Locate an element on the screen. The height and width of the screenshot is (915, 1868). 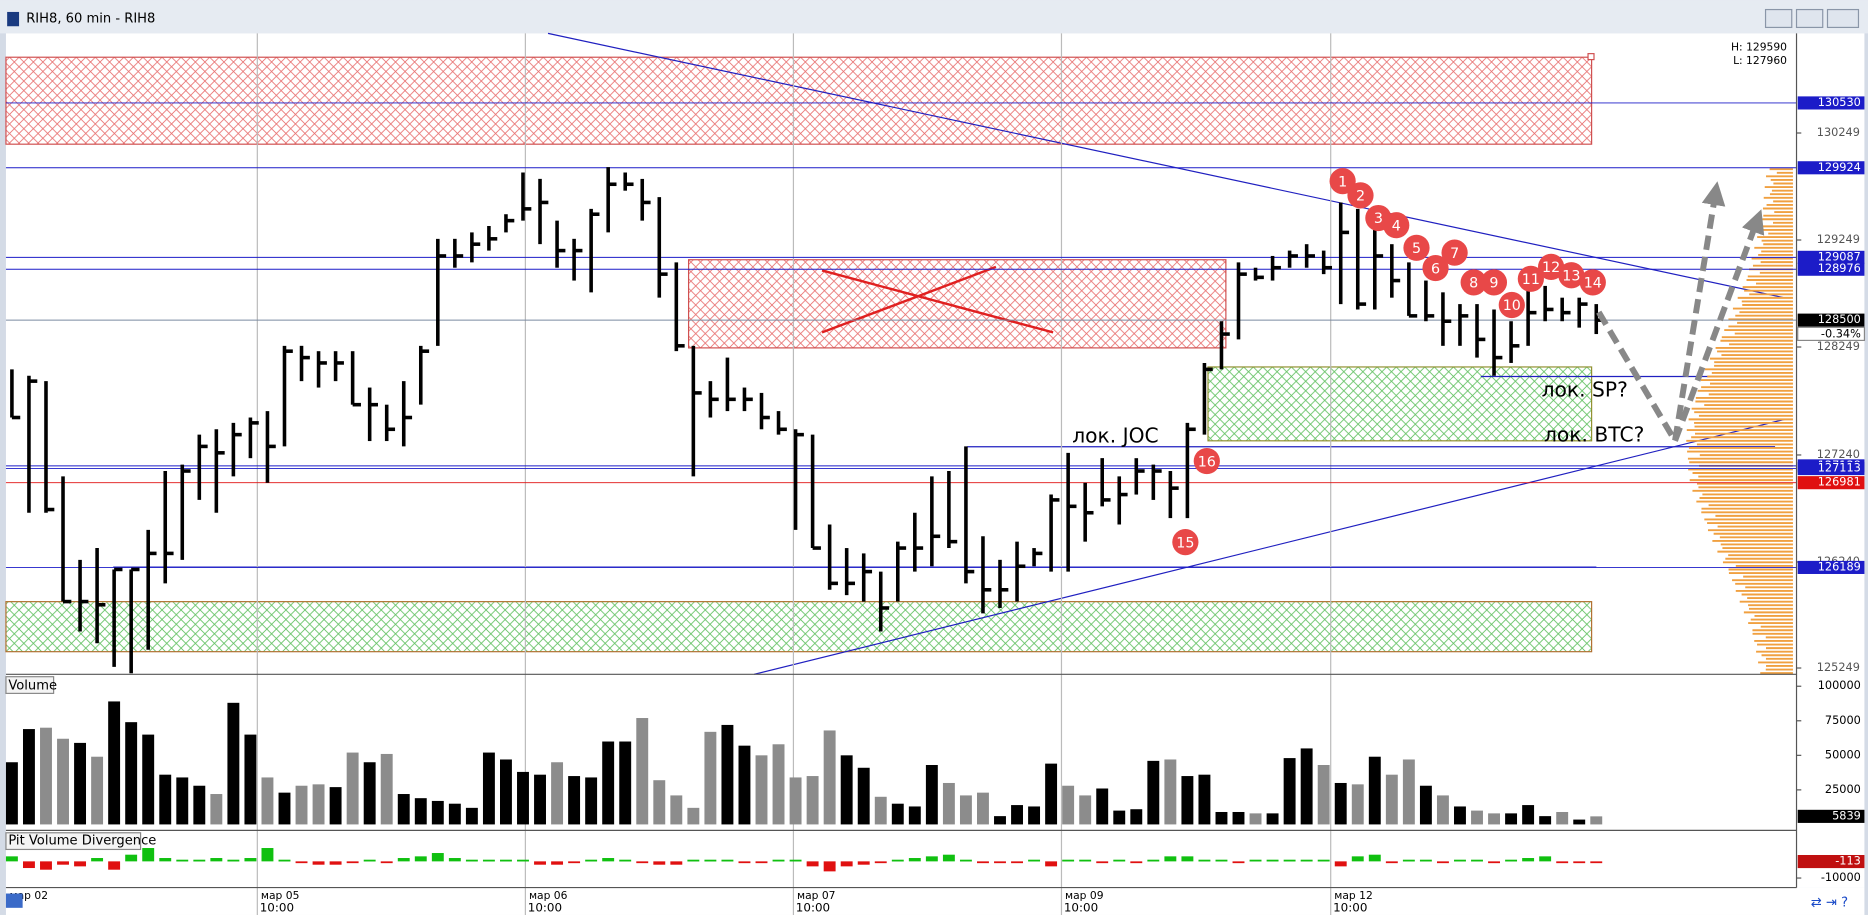
marker-label: 2 is located at coordinates (1360, 197).